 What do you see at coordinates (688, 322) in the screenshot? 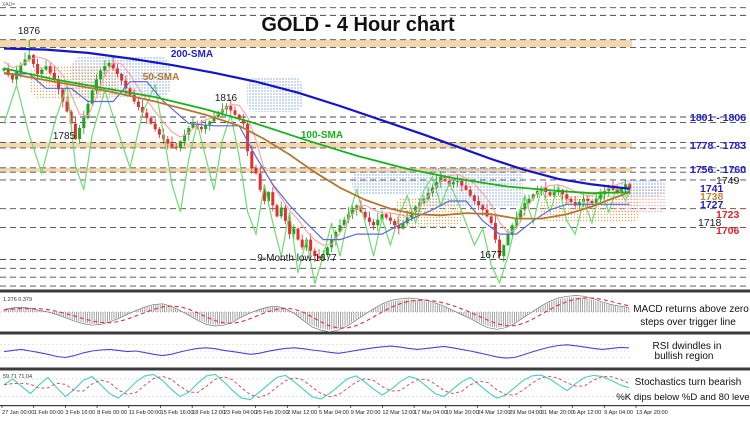
I see `macd-note-line: steps over trigger line` at bounding box center [688, 322].